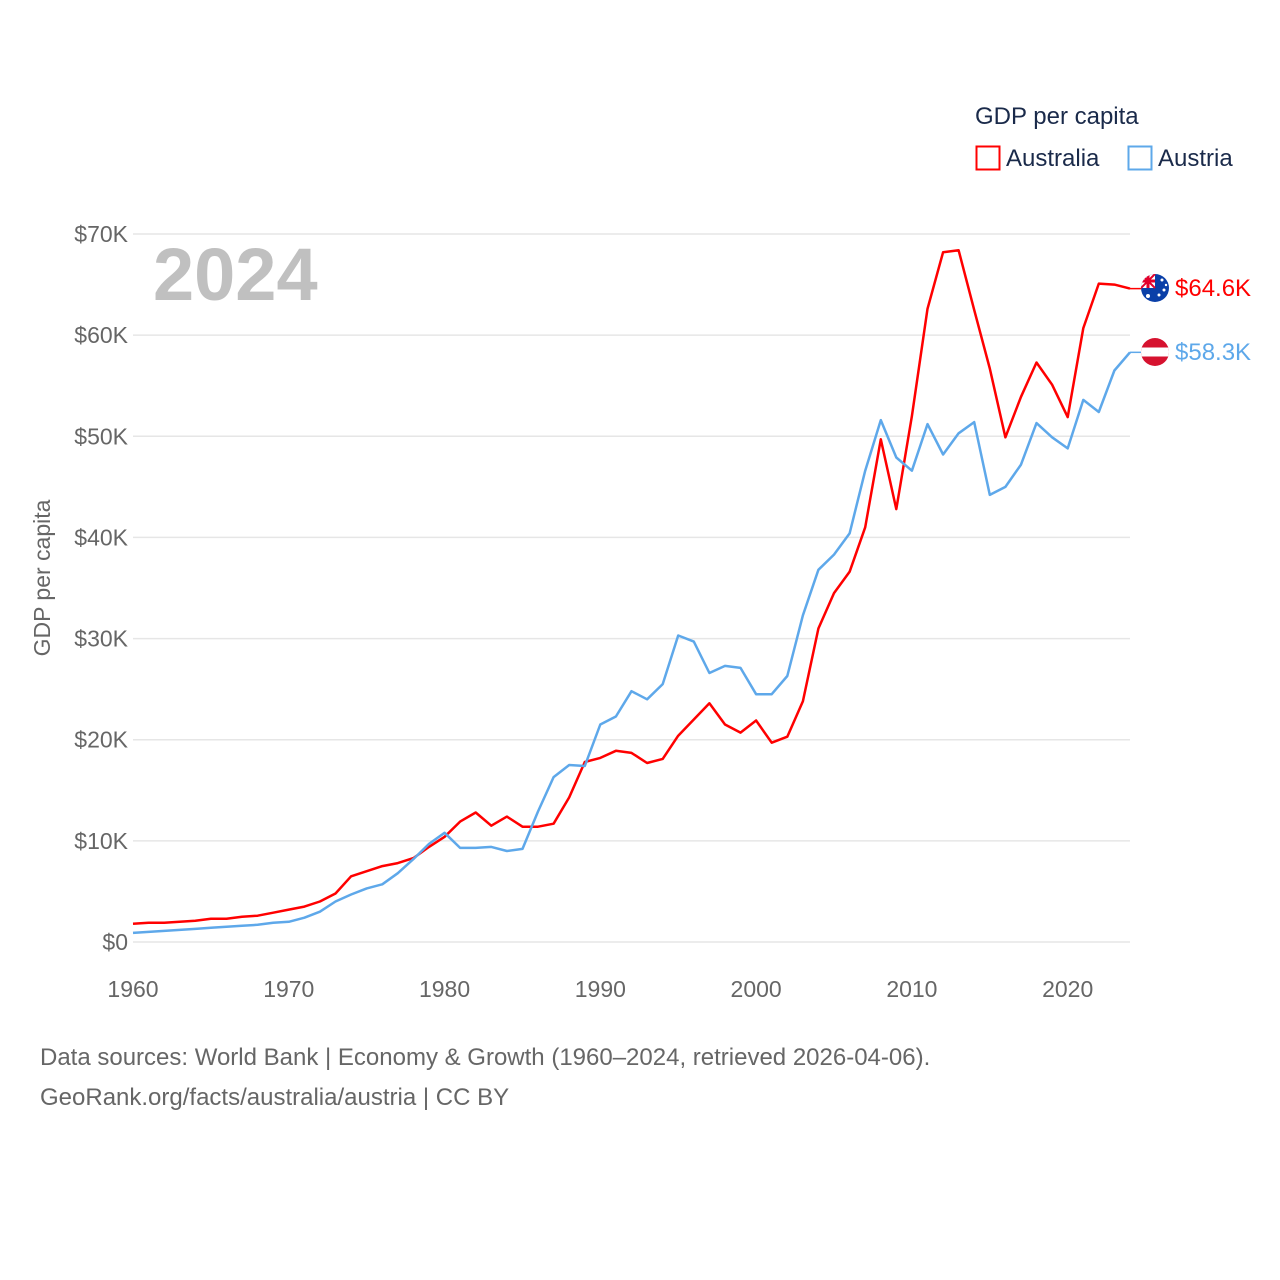  I want to click on year-watermark: 2024, so click(235, 274).